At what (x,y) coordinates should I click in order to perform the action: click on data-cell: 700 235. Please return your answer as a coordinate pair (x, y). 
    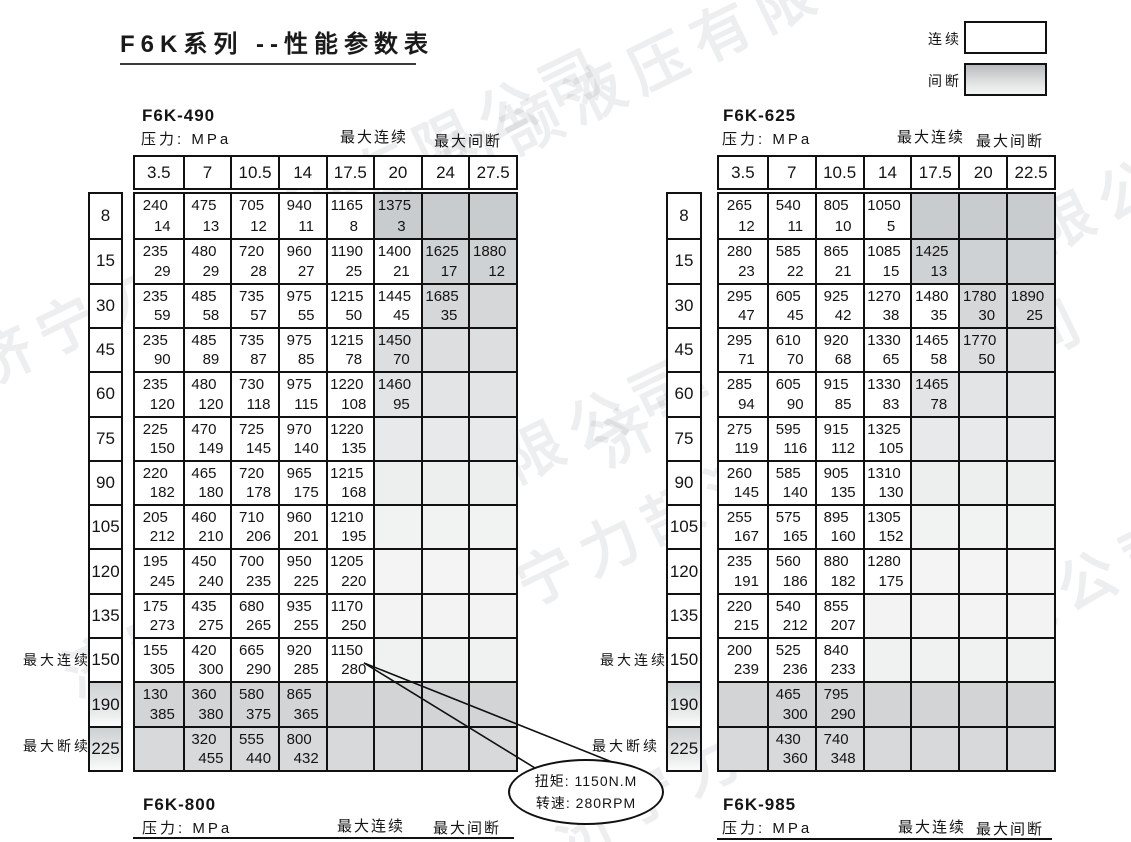
    Looking at the image, I should click on (254, 570).